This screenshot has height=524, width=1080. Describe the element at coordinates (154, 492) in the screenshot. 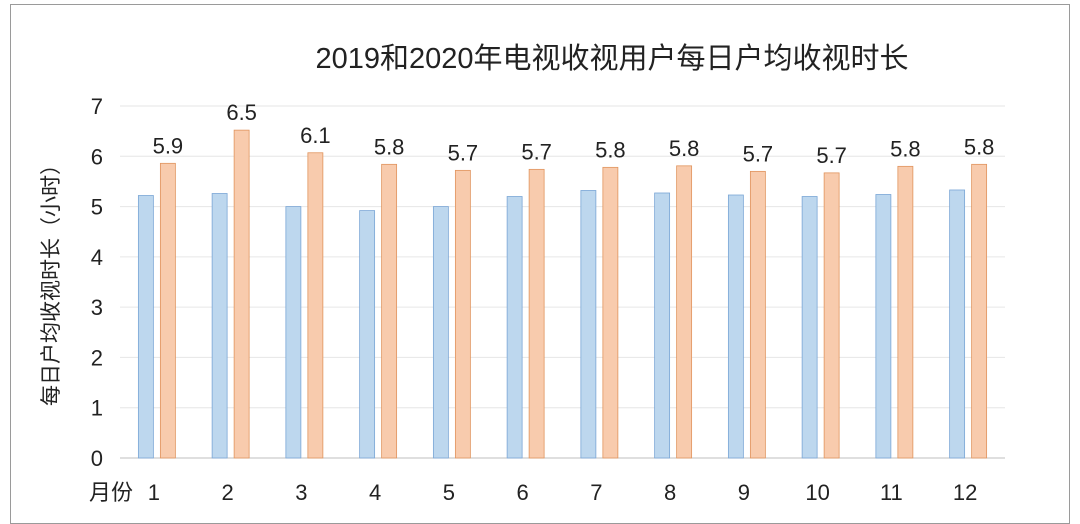

I see `x-tick-label: 1` at that location.